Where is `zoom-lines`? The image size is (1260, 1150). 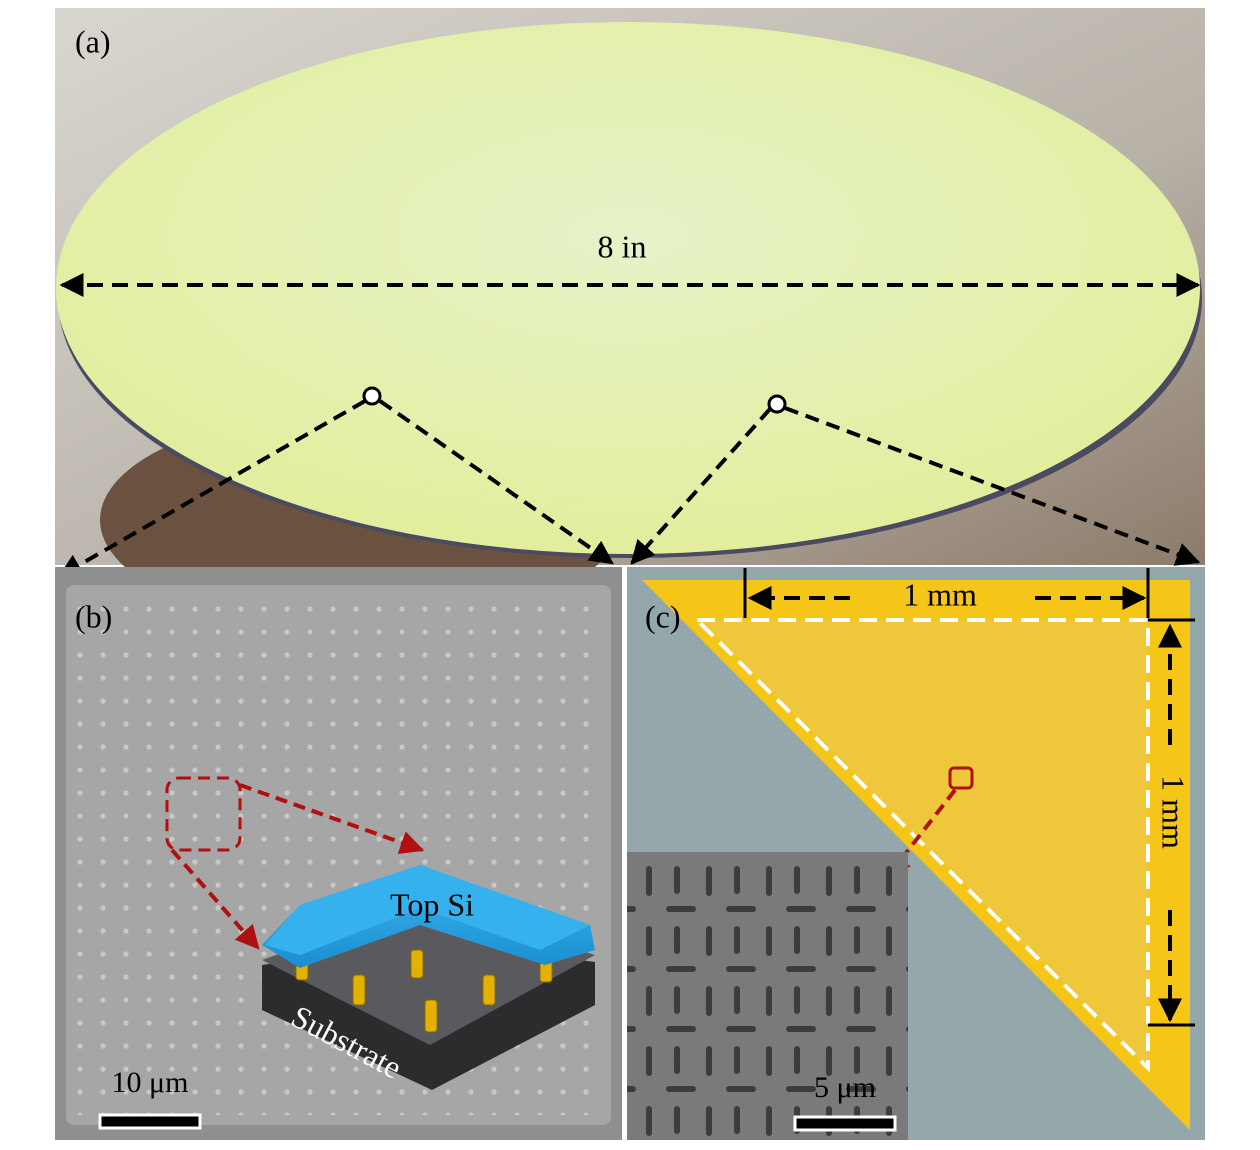 zoom-lines is located at coordinates (629, 488).